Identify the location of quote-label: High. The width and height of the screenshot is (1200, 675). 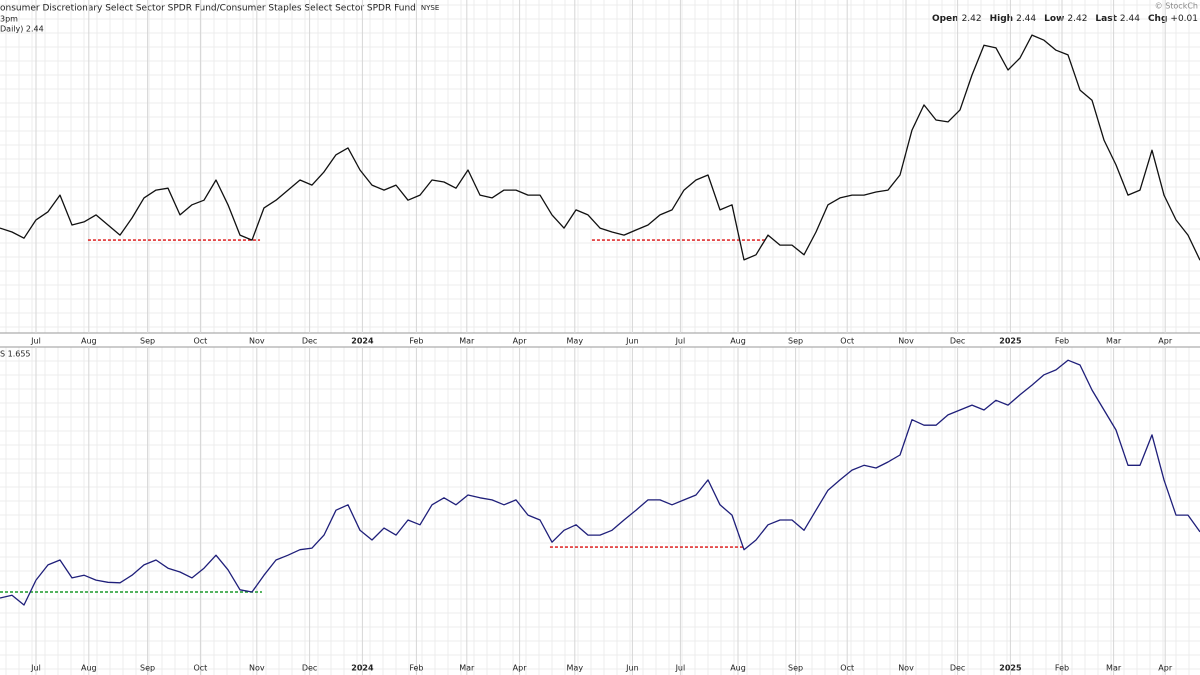
(1001, 19).